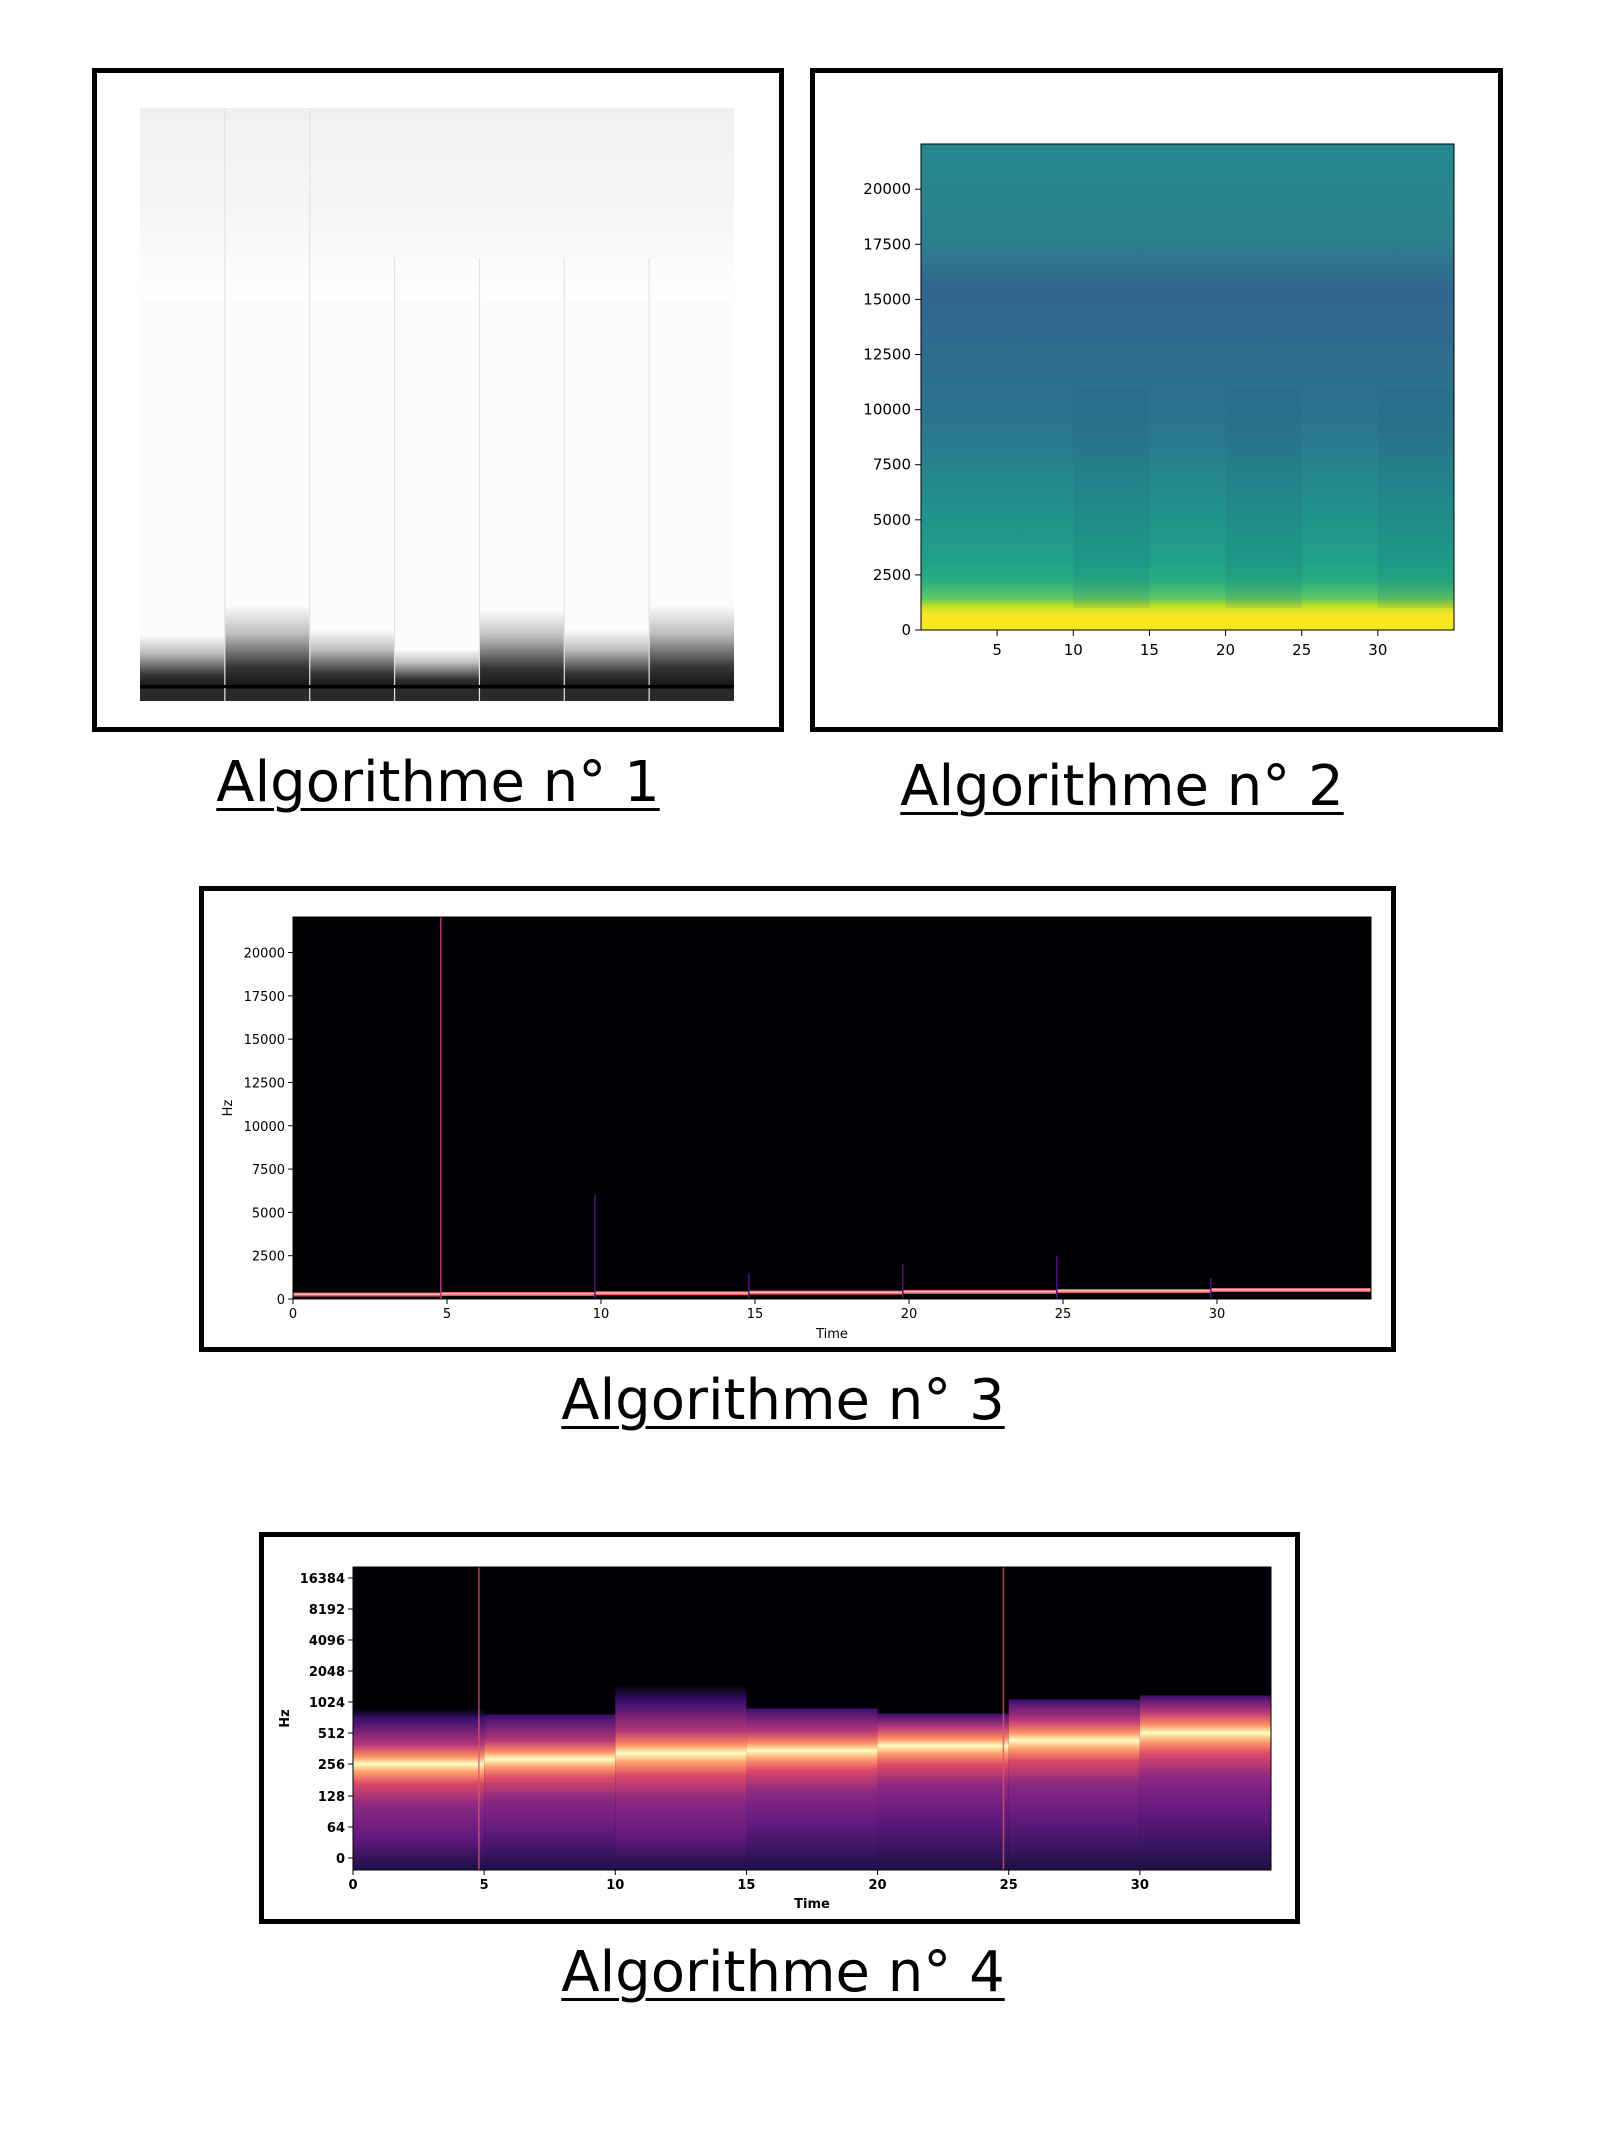 This screenshot has width=1620, height=2140. What do you see at coordinates (336, 1828) in the screenshot?
I see `y-tick-label: 64` at bounding box center [336, 1828].